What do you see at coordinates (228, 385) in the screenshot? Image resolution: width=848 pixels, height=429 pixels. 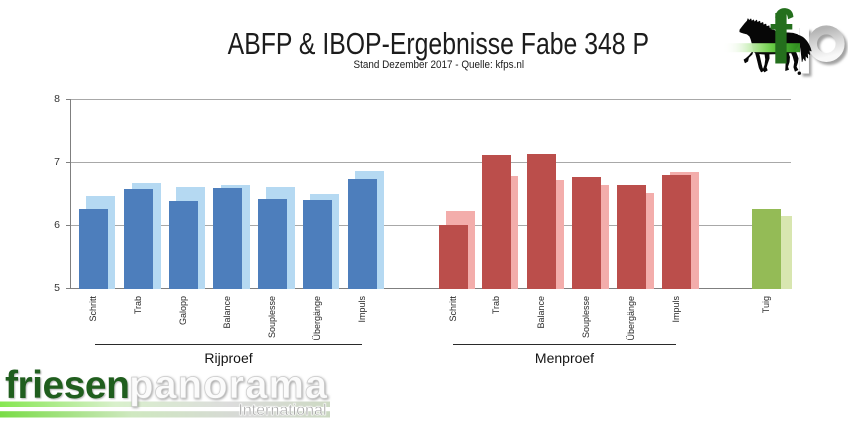 I see `svg-text: panorama` at bounding box center [228, 385].